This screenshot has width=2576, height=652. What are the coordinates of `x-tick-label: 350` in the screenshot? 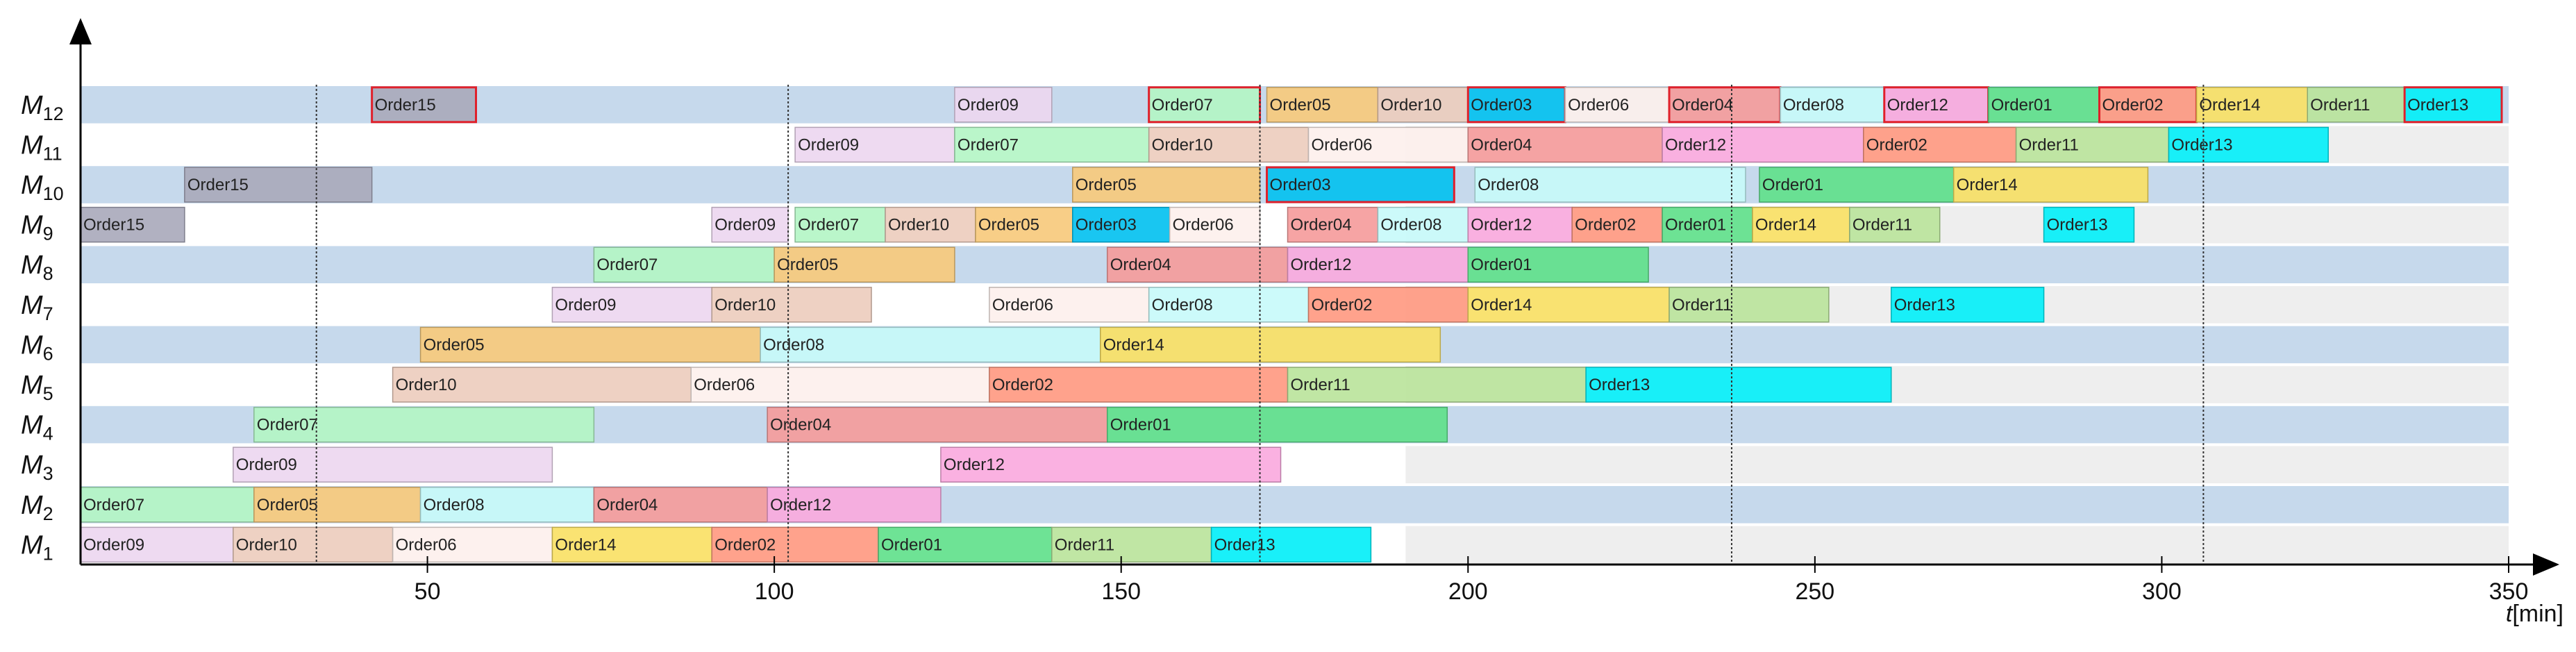 It's located at (2509, 591).